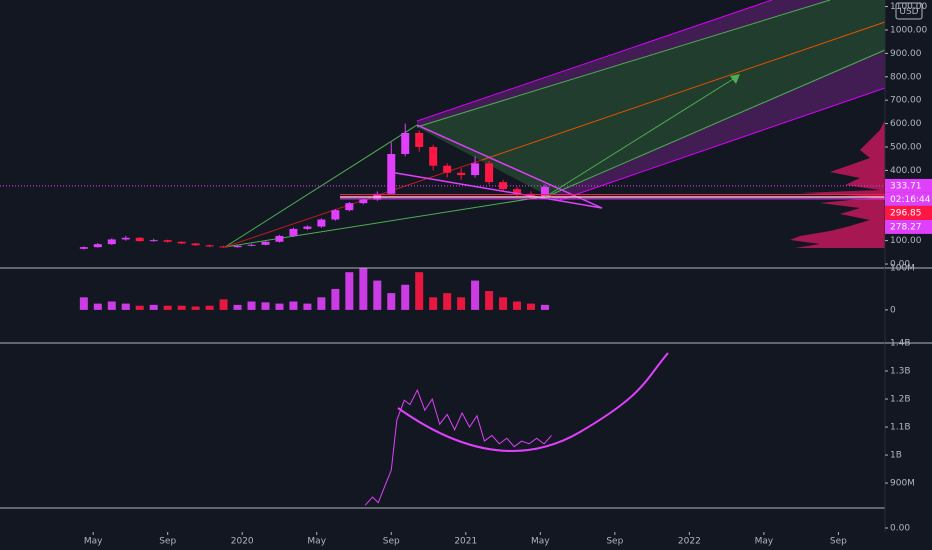  Describe the element at coordinates (906, 171) in the screenshot. I see `y-tick-label: 400.00` at that location.